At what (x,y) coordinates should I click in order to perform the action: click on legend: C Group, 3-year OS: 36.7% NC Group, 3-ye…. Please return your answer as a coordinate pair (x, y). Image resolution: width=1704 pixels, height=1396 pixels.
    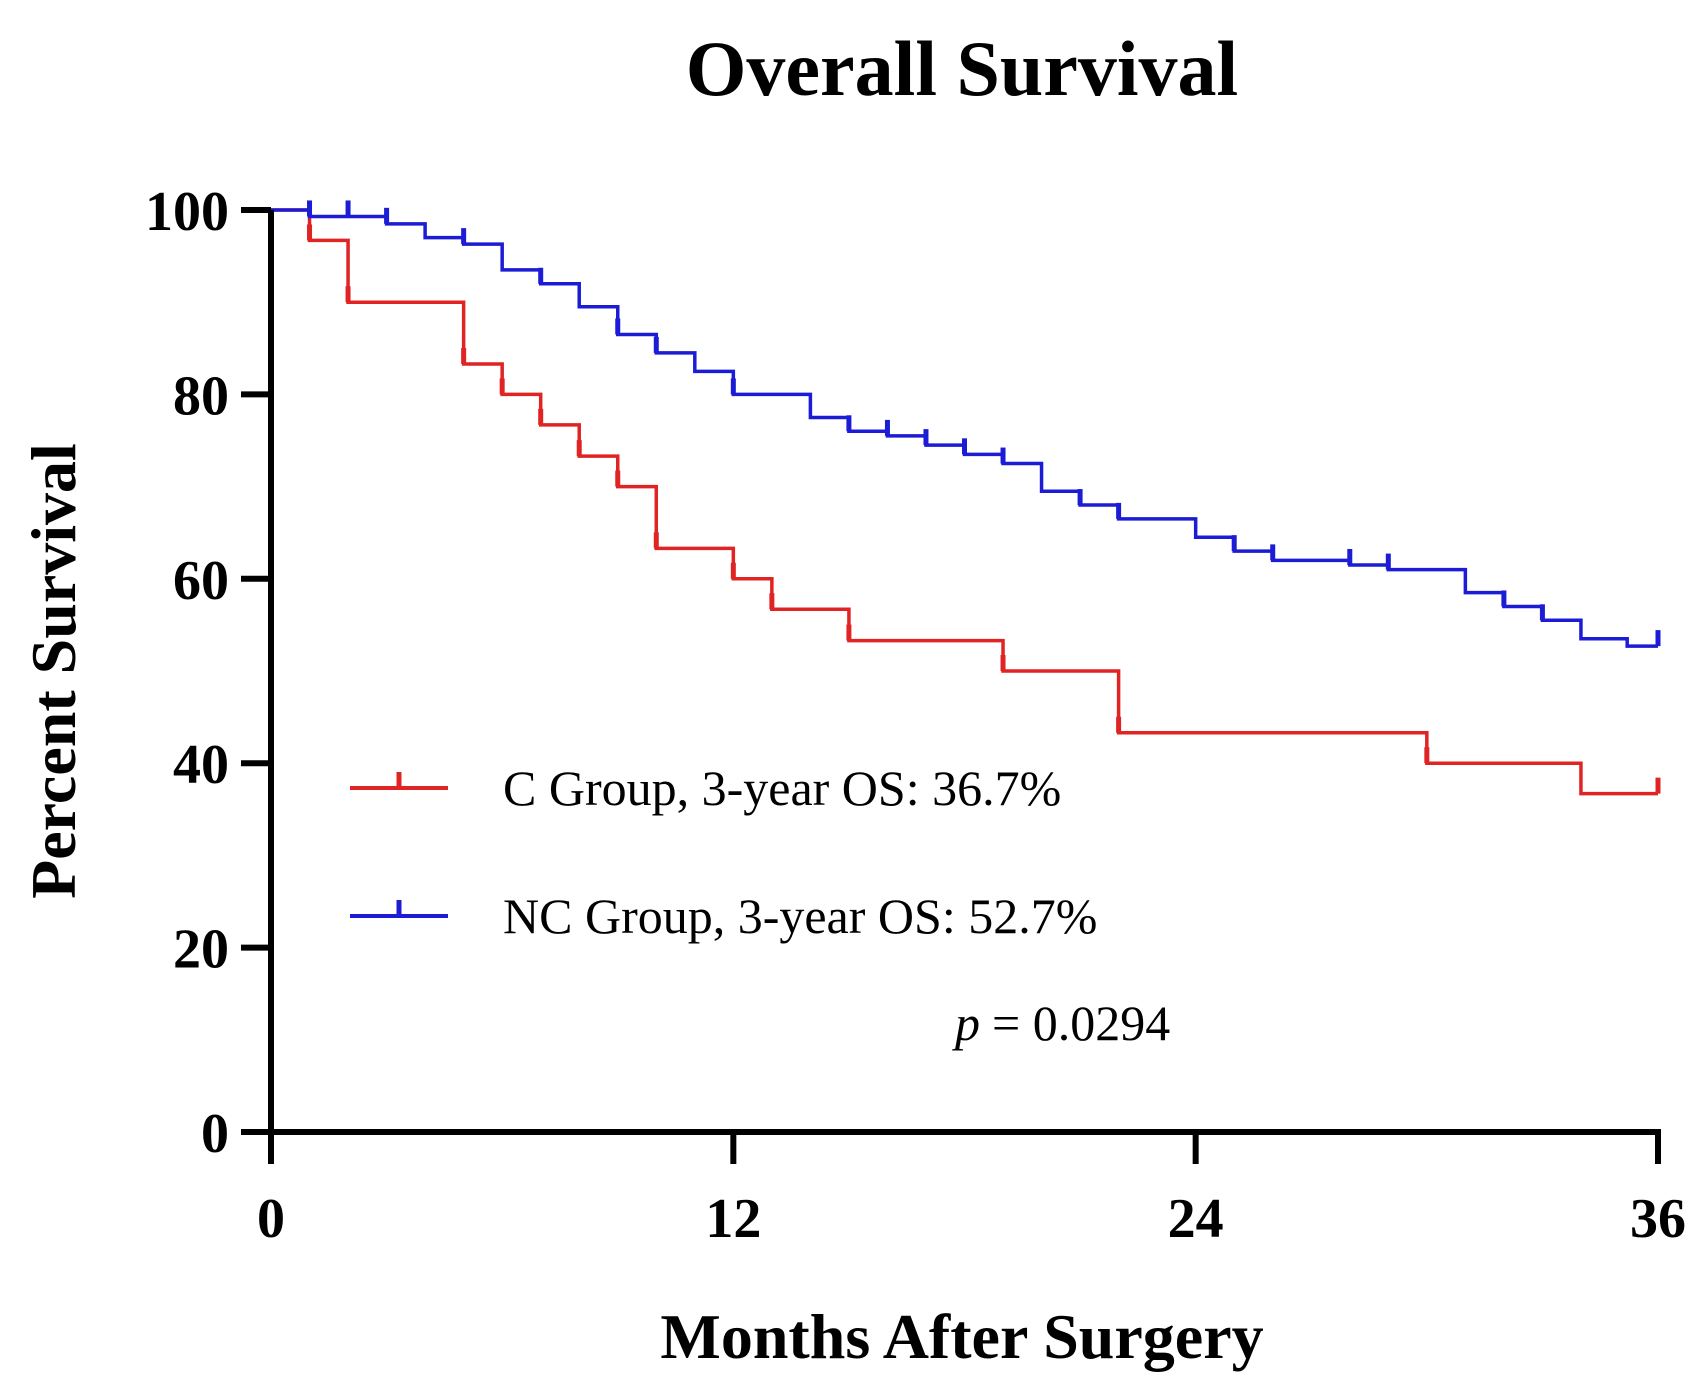
    Looking at the image, I should click on (760, 905).